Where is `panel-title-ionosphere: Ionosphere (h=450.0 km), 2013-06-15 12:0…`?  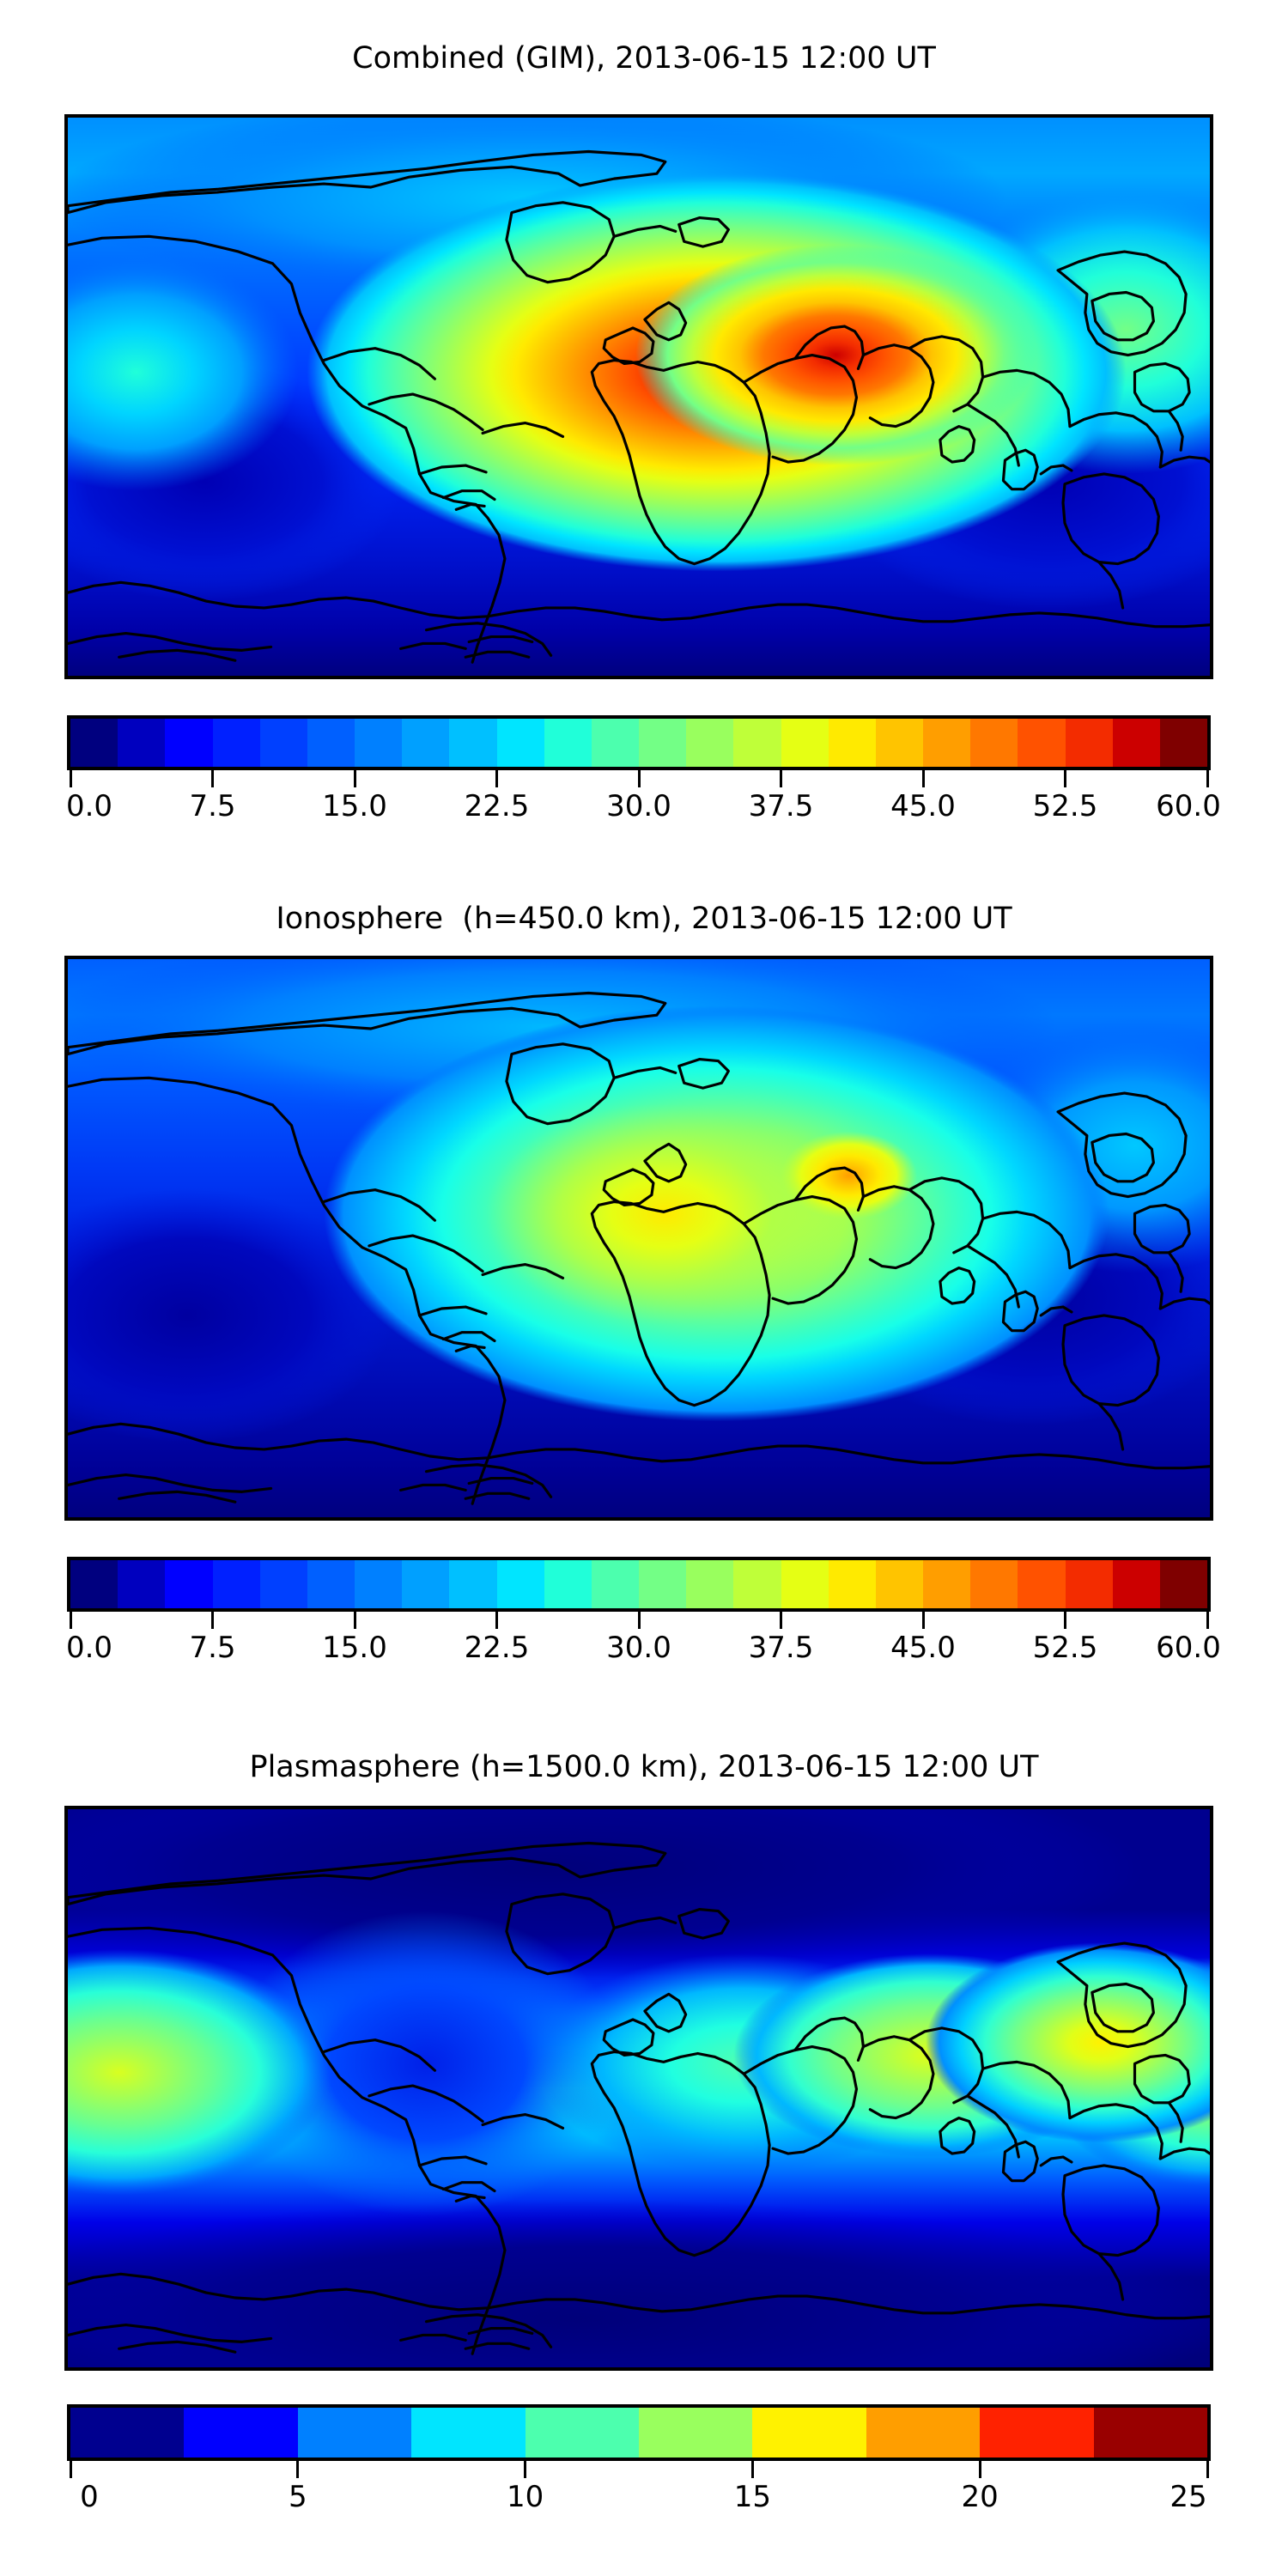
panel-title-ionosphere: Ionosphere (h=450.0 km), 2013-06-15 12:0… is located at coordinates (644, 919).